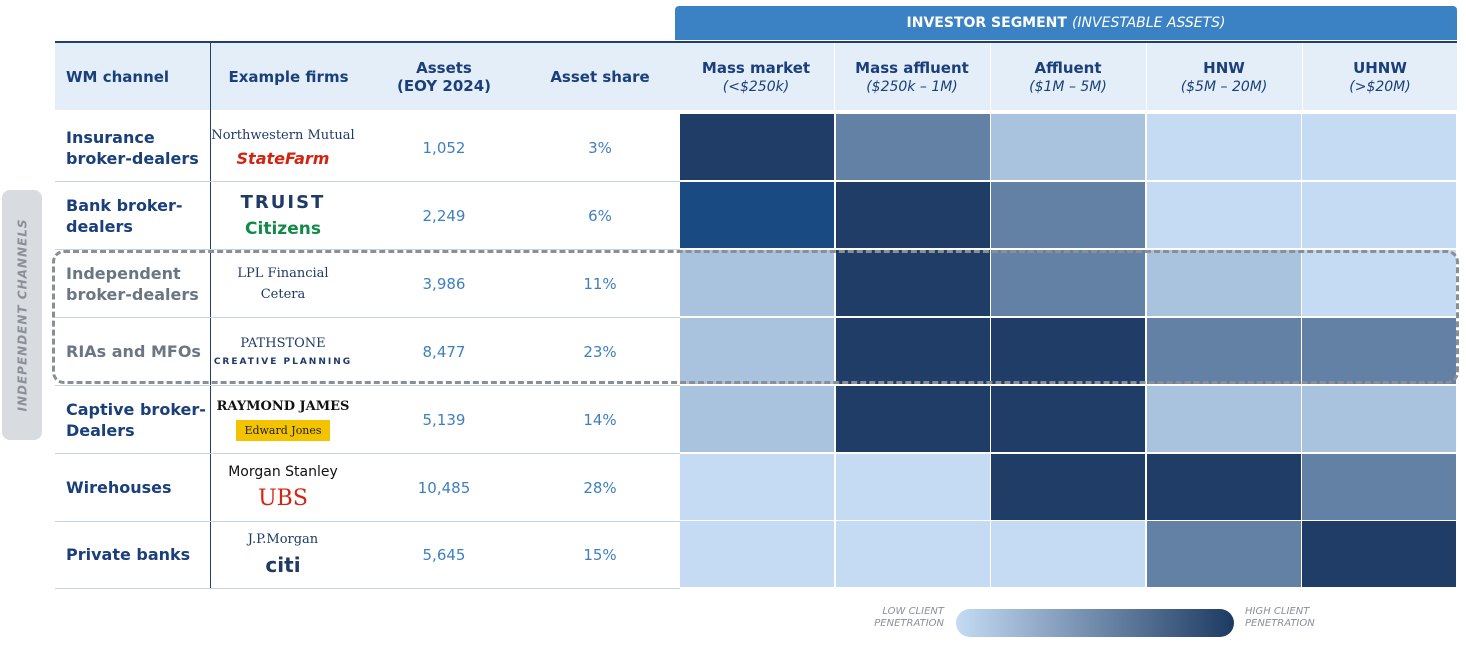 The image size is (1466, 651). Describe the element at coordinates (283, 135) in the screenshot. I see `firm-name: Northwestern Mutual` at that location.